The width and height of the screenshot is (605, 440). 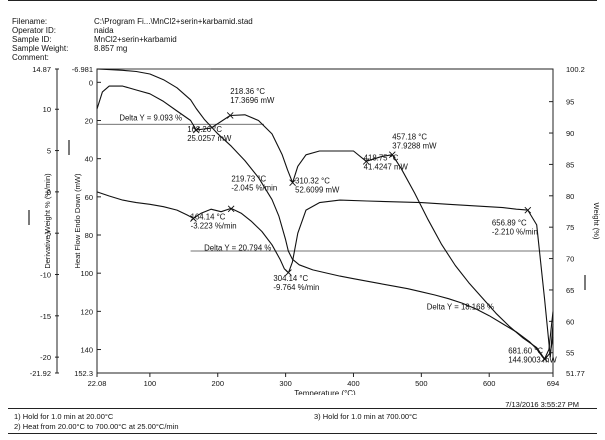 What do you see at coordinates (575, 69) in the screenshot?
I see `weight-tick-label: 100.2` at bounding box center [575, 69].